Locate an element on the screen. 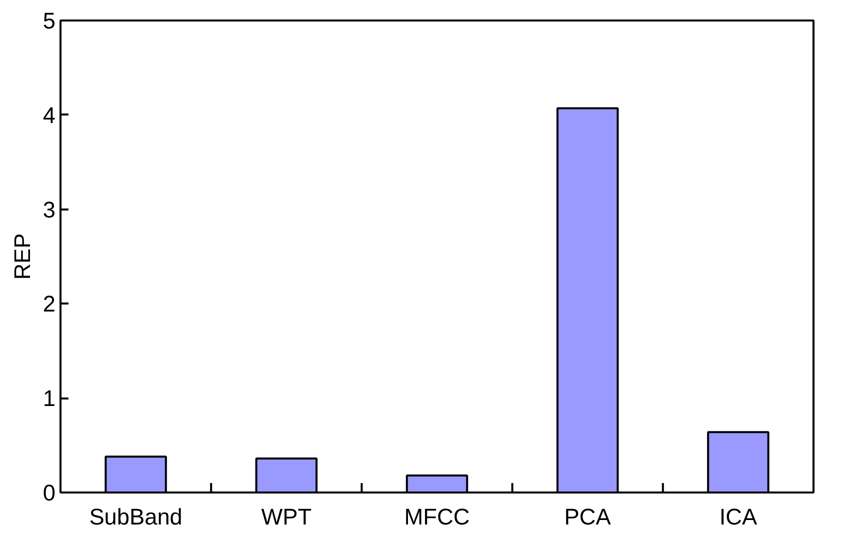  y-tick-label: 2 is located at coordinates (49, 303).